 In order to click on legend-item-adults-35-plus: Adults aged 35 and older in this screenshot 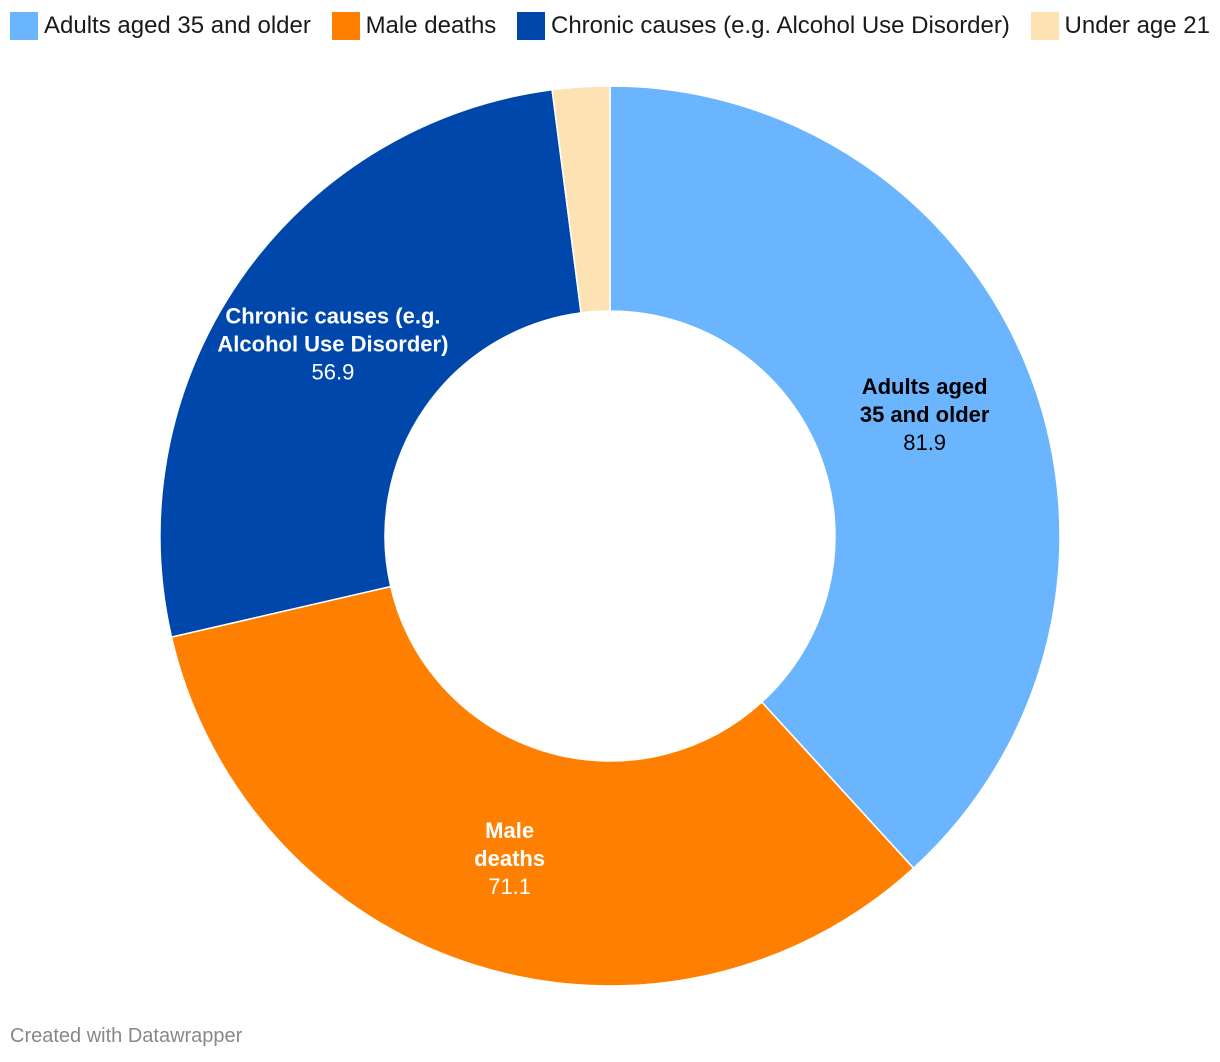, I will do `click(160, 26)`.